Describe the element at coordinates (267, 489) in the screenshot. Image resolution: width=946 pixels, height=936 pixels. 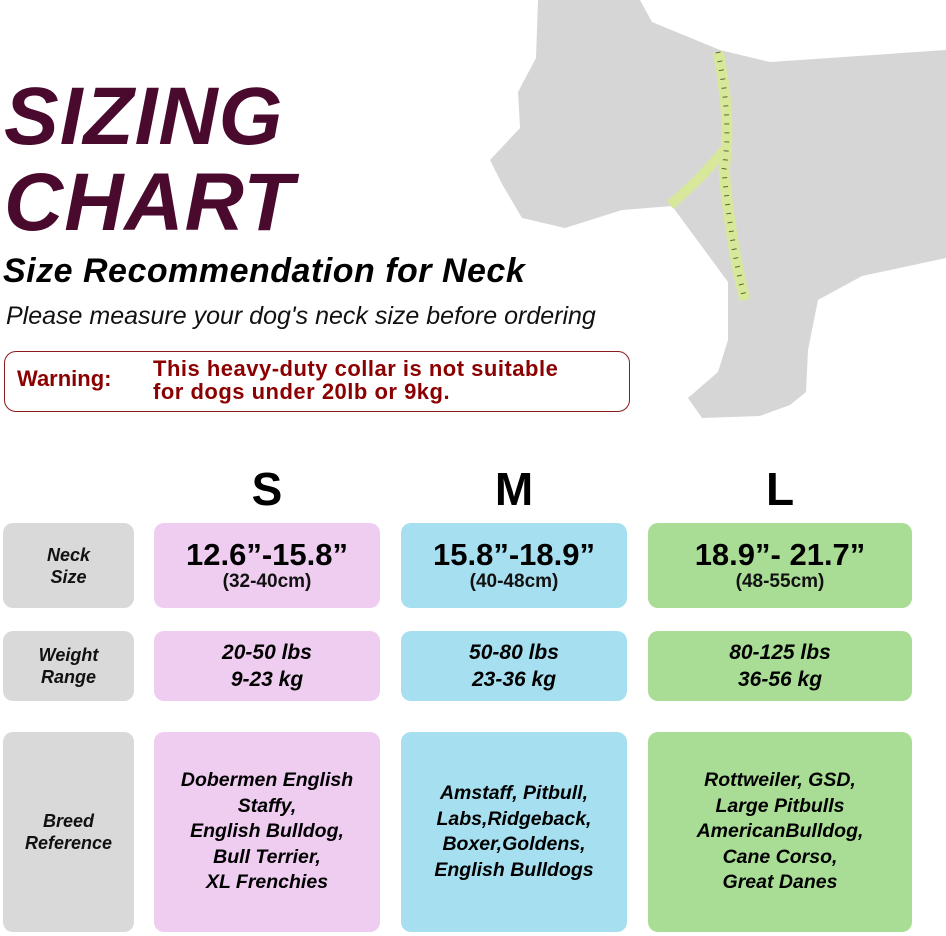
I see `size-header-s: S` at that location.